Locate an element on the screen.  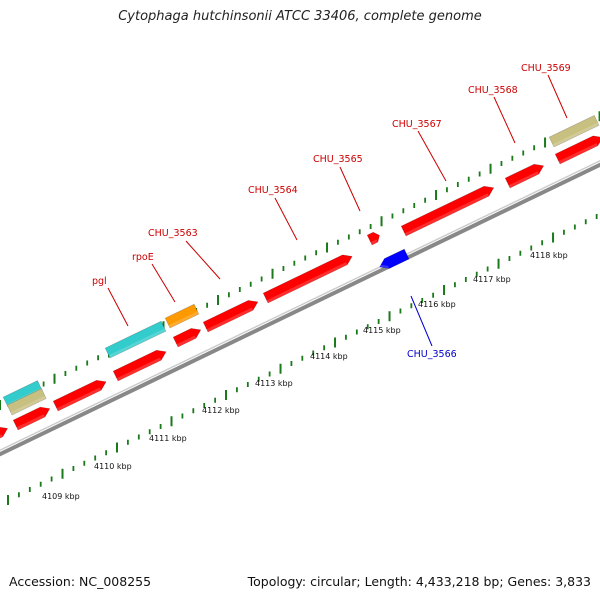
gene-label: CHU_3564 is located at coordinates (273, 190).